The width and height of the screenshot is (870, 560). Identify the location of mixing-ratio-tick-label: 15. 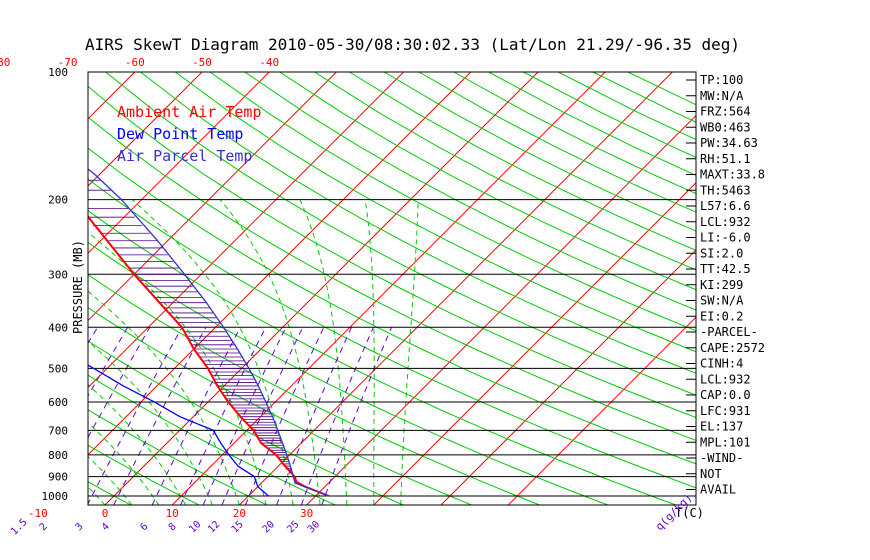
(238, 527).